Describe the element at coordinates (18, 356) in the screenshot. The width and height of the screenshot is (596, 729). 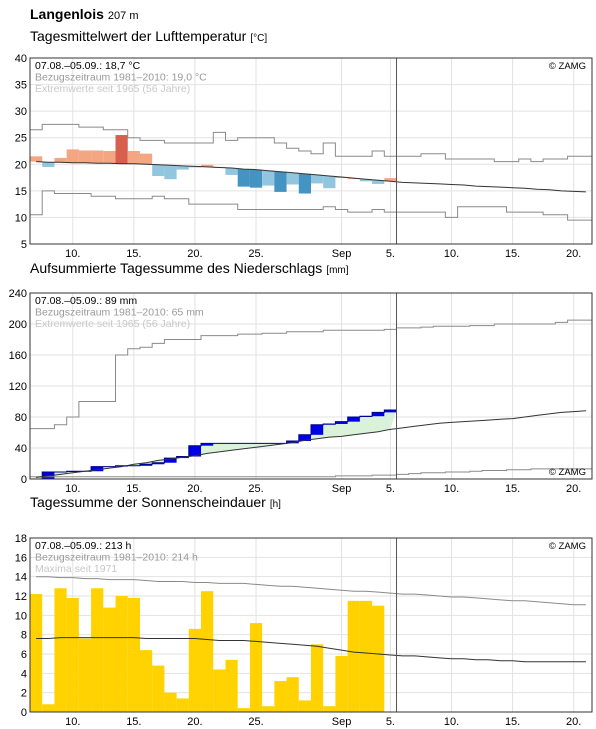
I see `y-tick-label: 160` at that location.